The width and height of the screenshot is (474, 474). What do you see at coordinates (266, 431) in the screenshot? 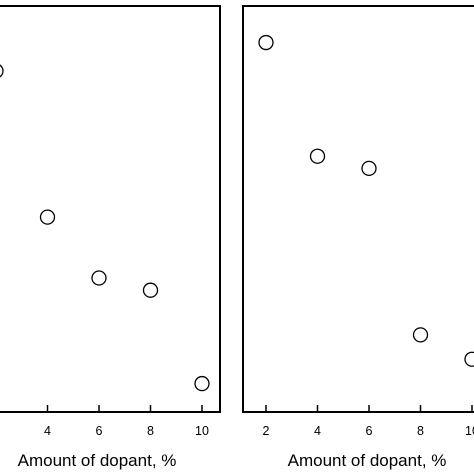
I see `x-tick-label: 2` at bounding box center [266, 431].